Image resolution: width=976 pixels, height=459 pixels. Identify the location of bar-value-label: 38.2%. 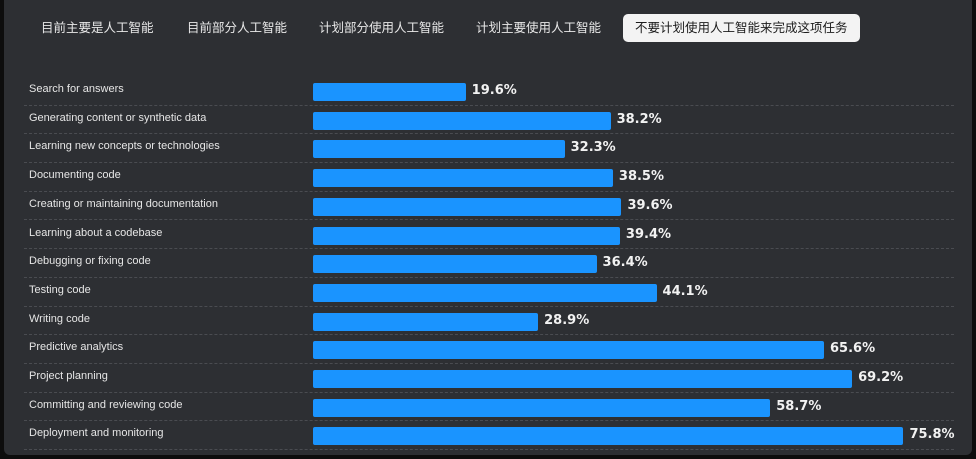
(639, 119).